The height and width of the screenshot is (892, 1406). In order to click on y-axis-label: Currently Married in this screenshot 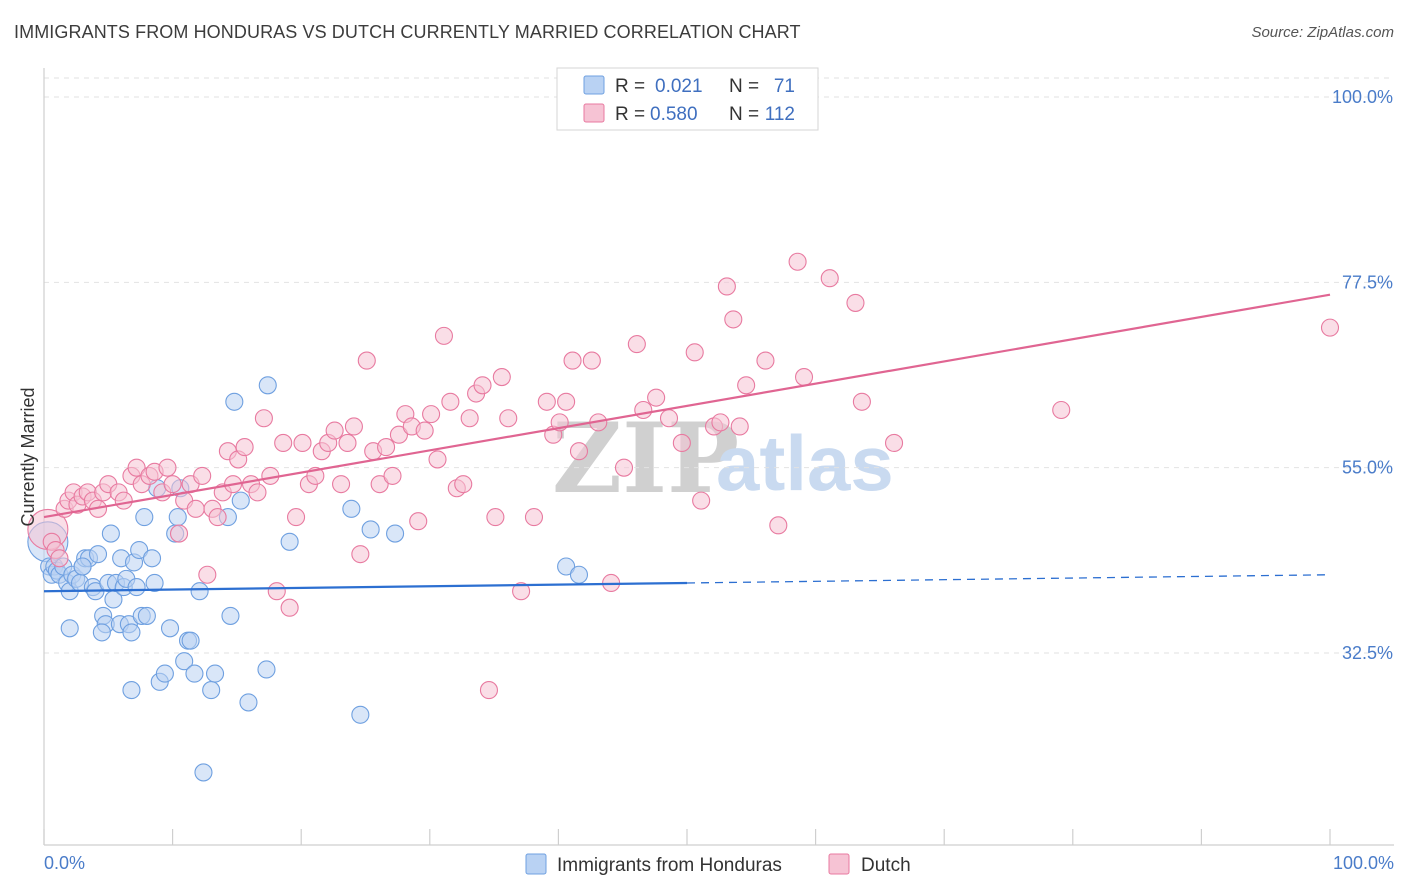, I will do `click(28, 456)`.